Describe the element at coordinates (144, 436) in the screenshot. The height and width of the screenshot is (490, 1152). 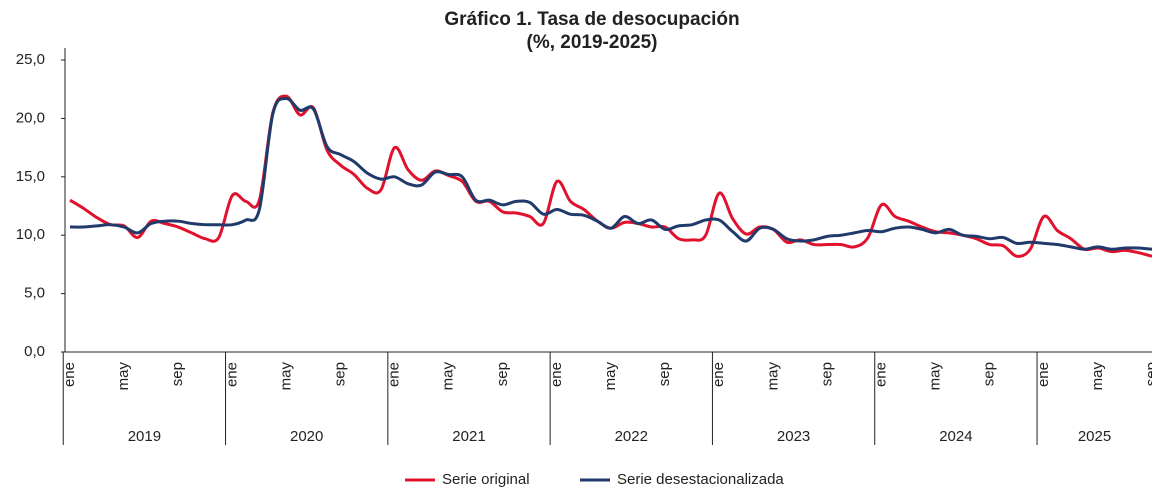
I see `year-label: 2019` at that location.